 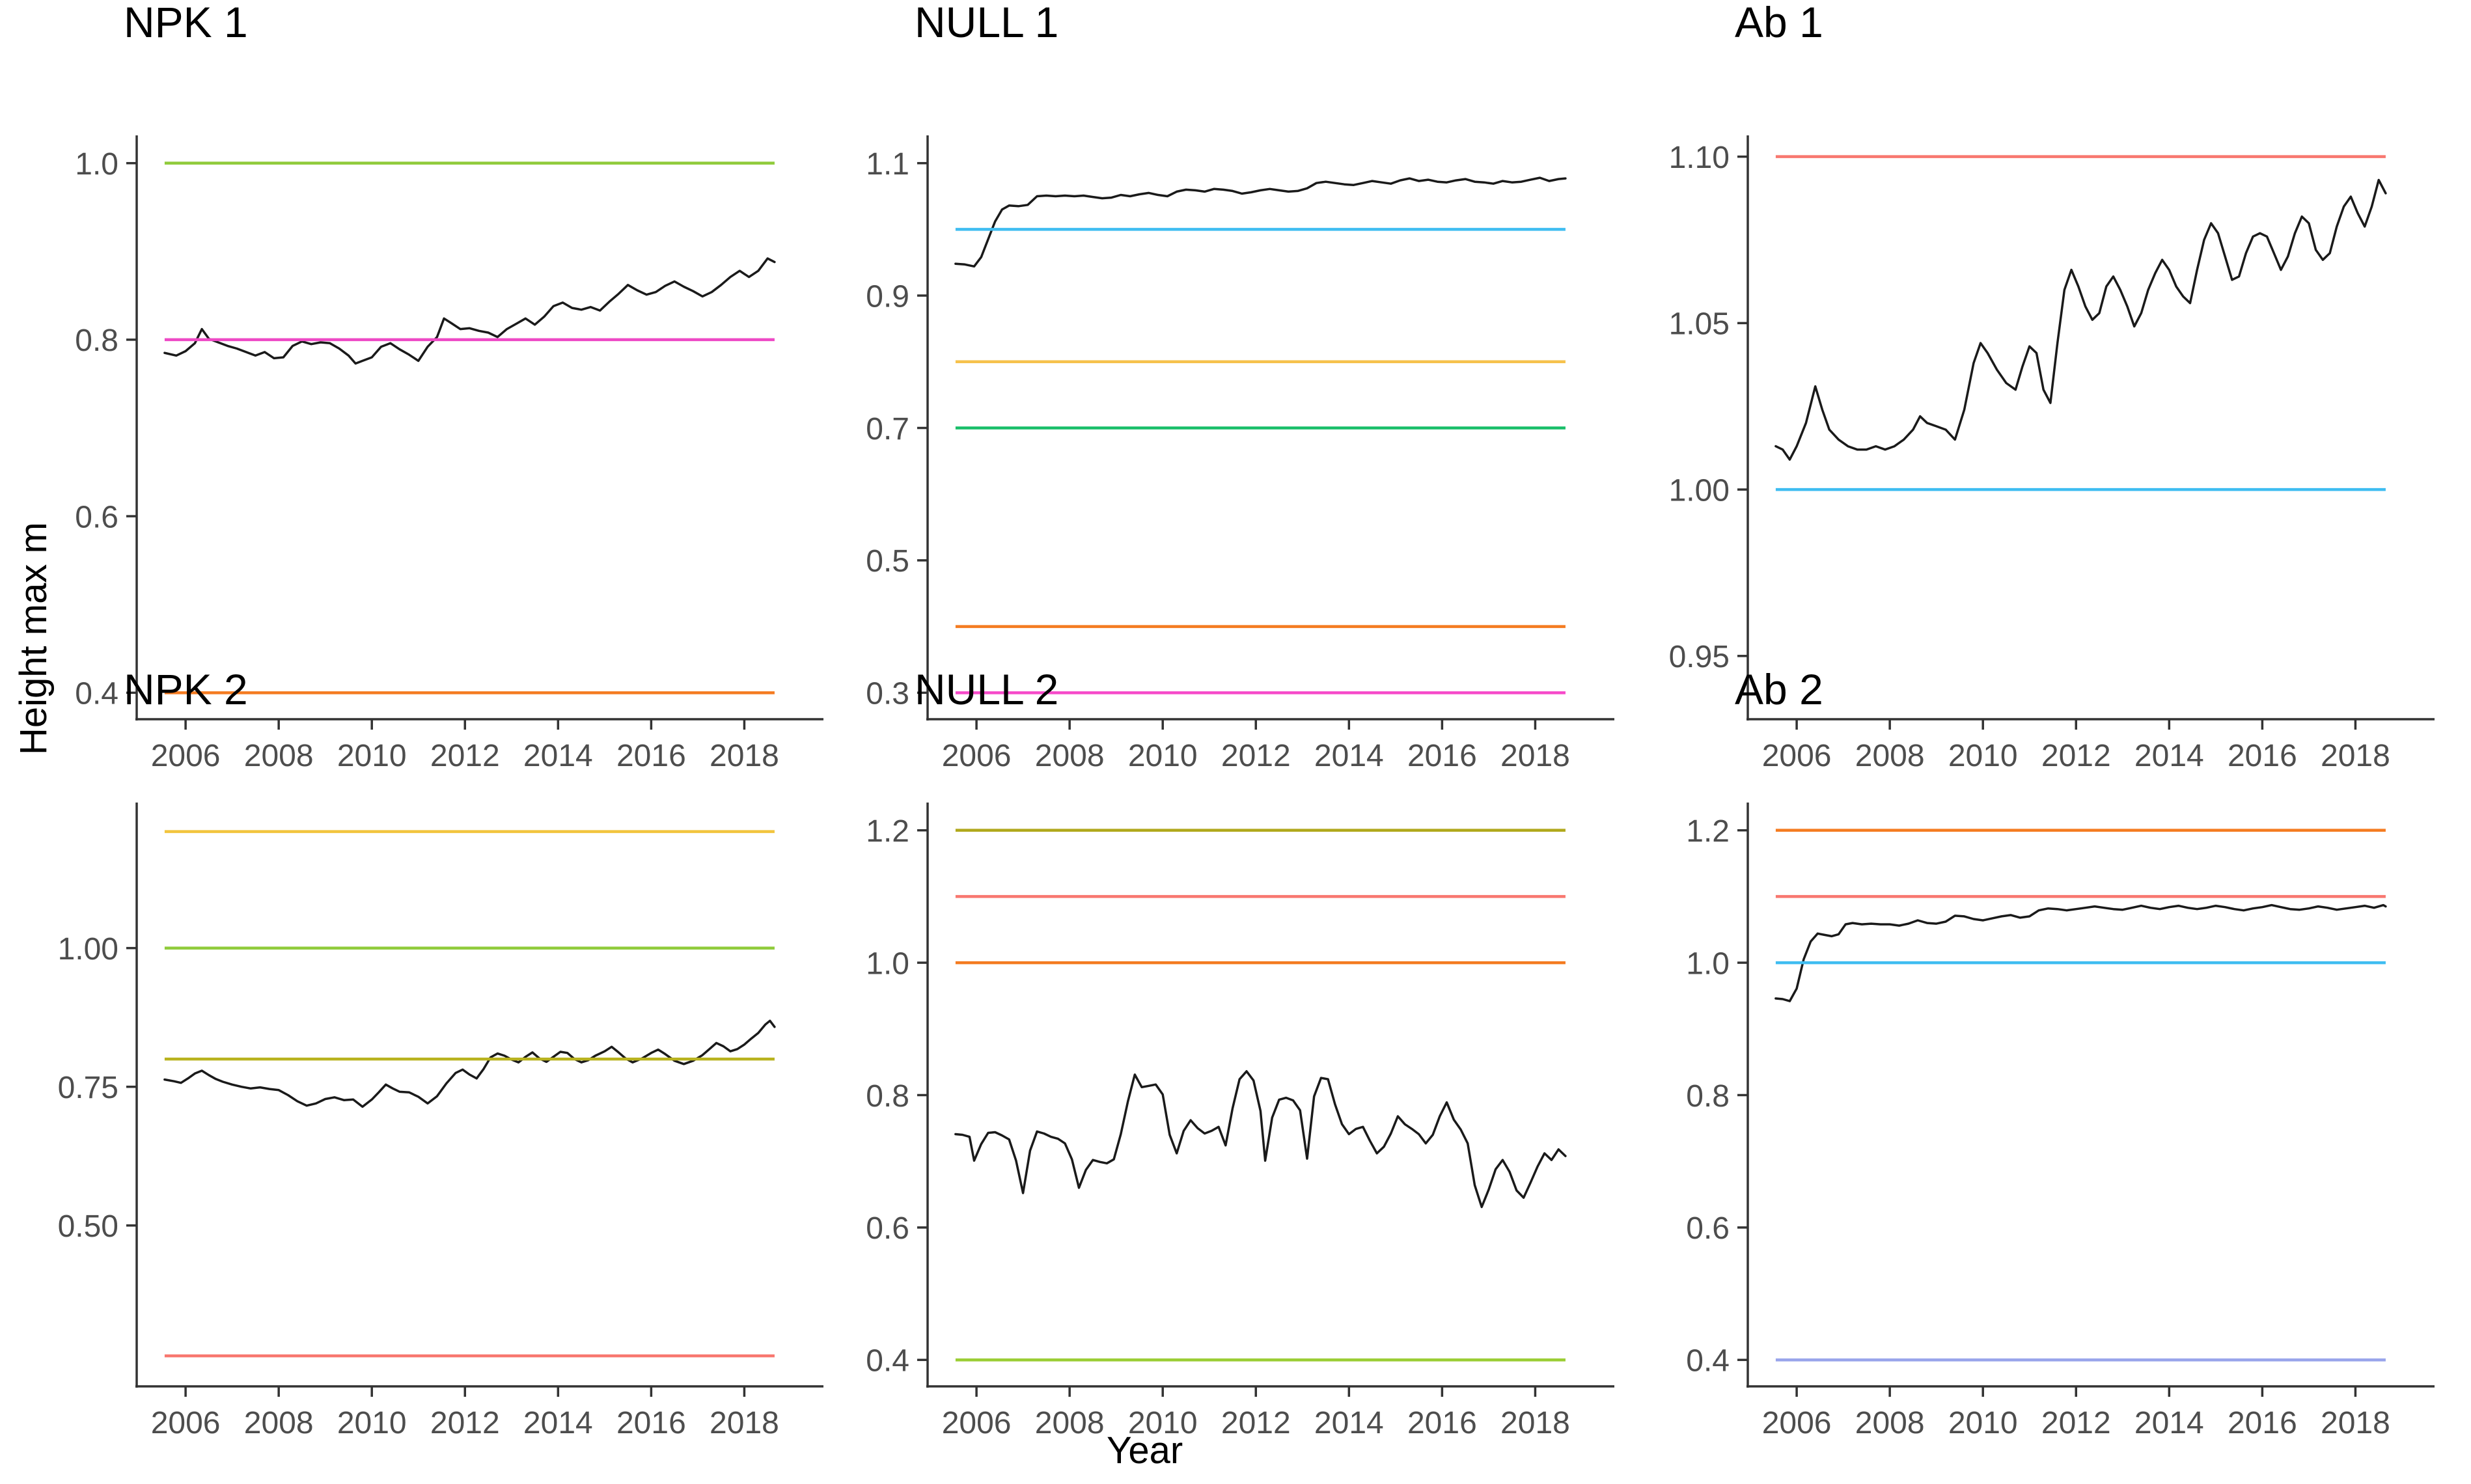 I want to click on panel-title-null-2: NULL 2, so click(x=987, y=689).